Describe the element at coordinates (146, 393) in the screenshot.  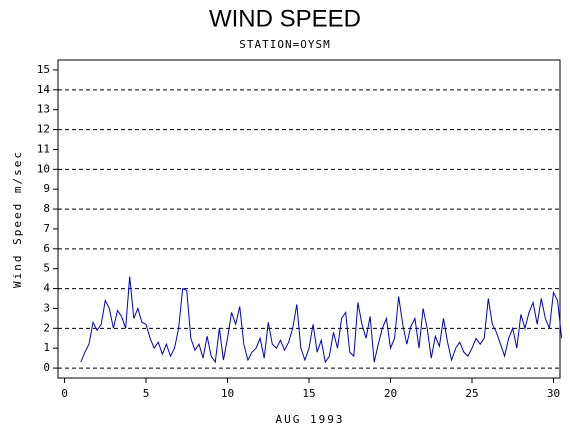
I see `x-tick-label: 5` at that location.